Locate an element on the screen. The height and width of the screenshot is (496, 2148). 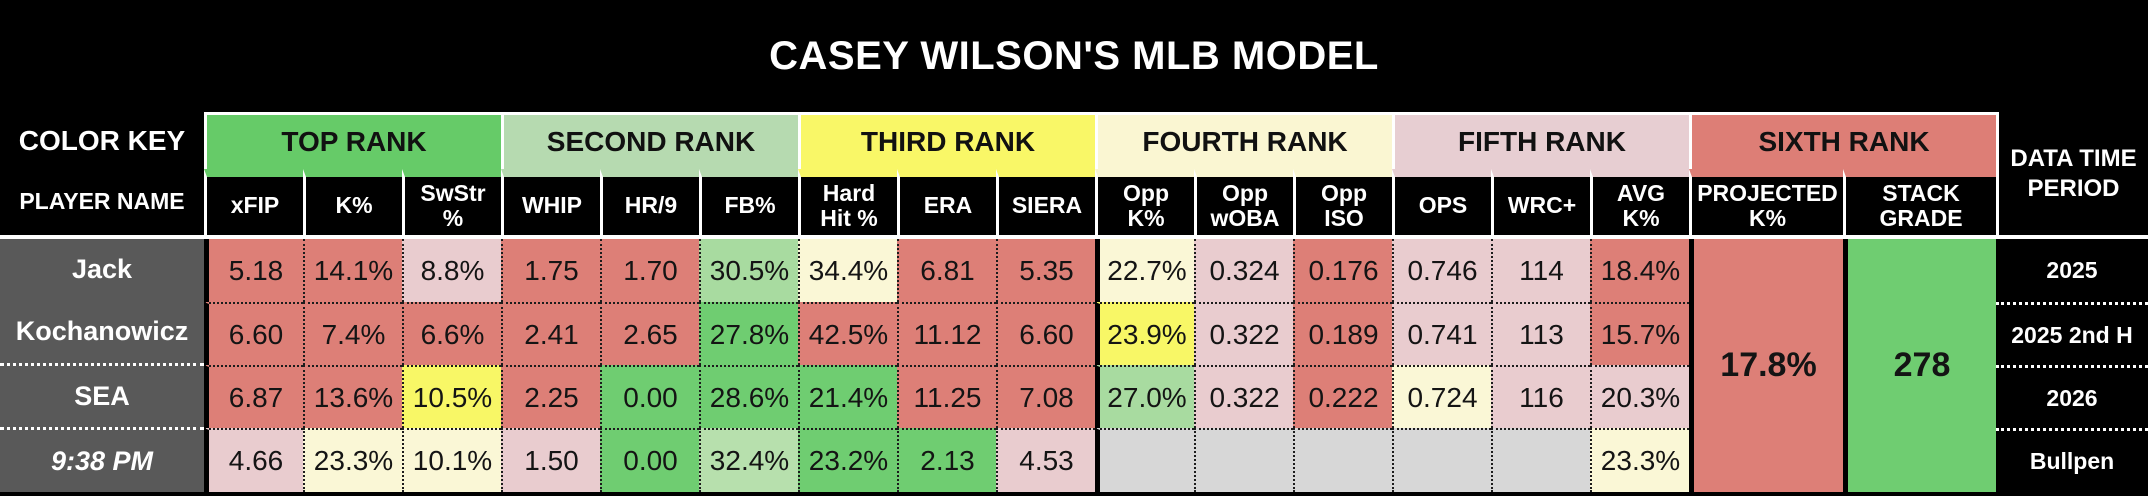
stat-cell: 13.6% is located at coordinates (352, 396).